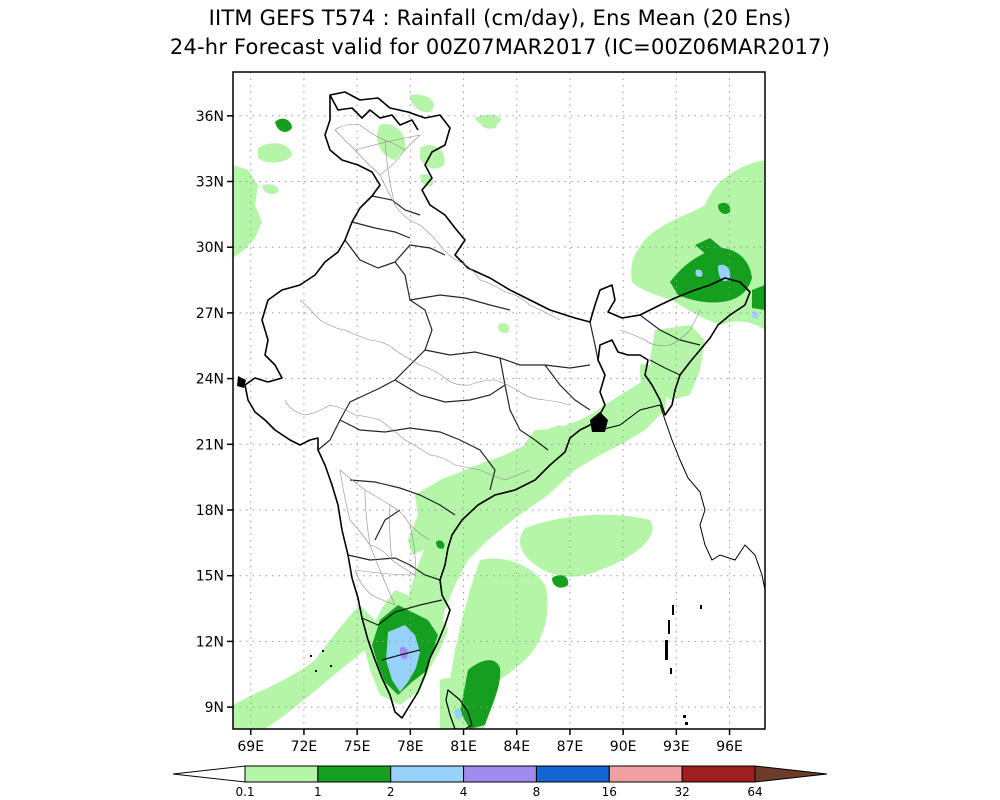 The image size is (1000, 800). Describe the element at coordinates (791, 774) in the screenshot. I see `colorbar-over-arrow` at that location.